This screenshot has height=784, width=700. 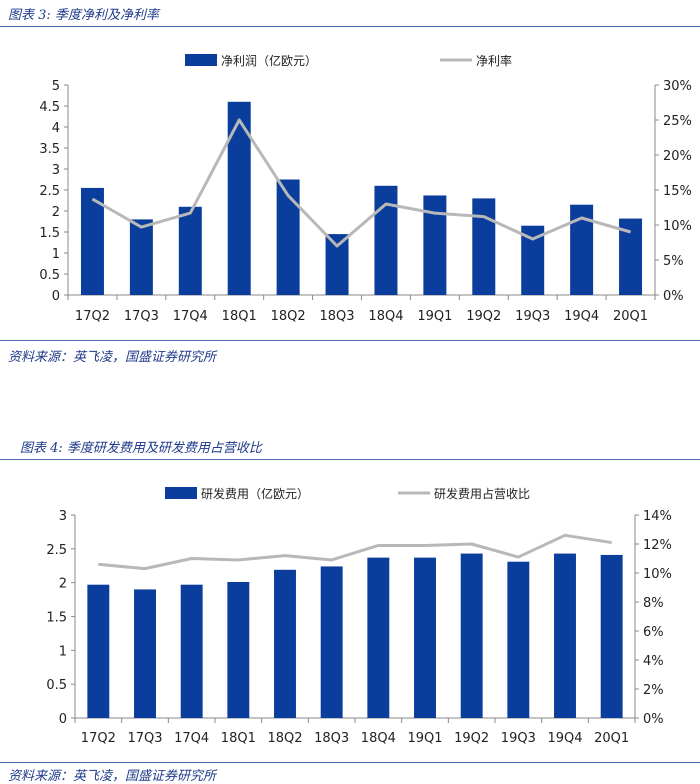 What do you see at coordinates (653, 661) in the screenshot?
I see `right-tick-label: 4%` at bounding box center [653, 661].